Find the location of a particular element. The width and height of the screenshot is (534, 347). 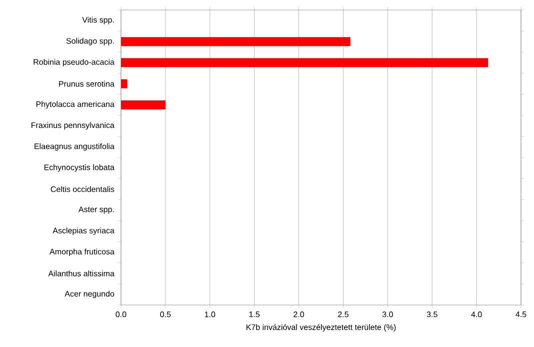

y-tick-label: Robinia pseudo-acacia is located at coordinates (74, 62).